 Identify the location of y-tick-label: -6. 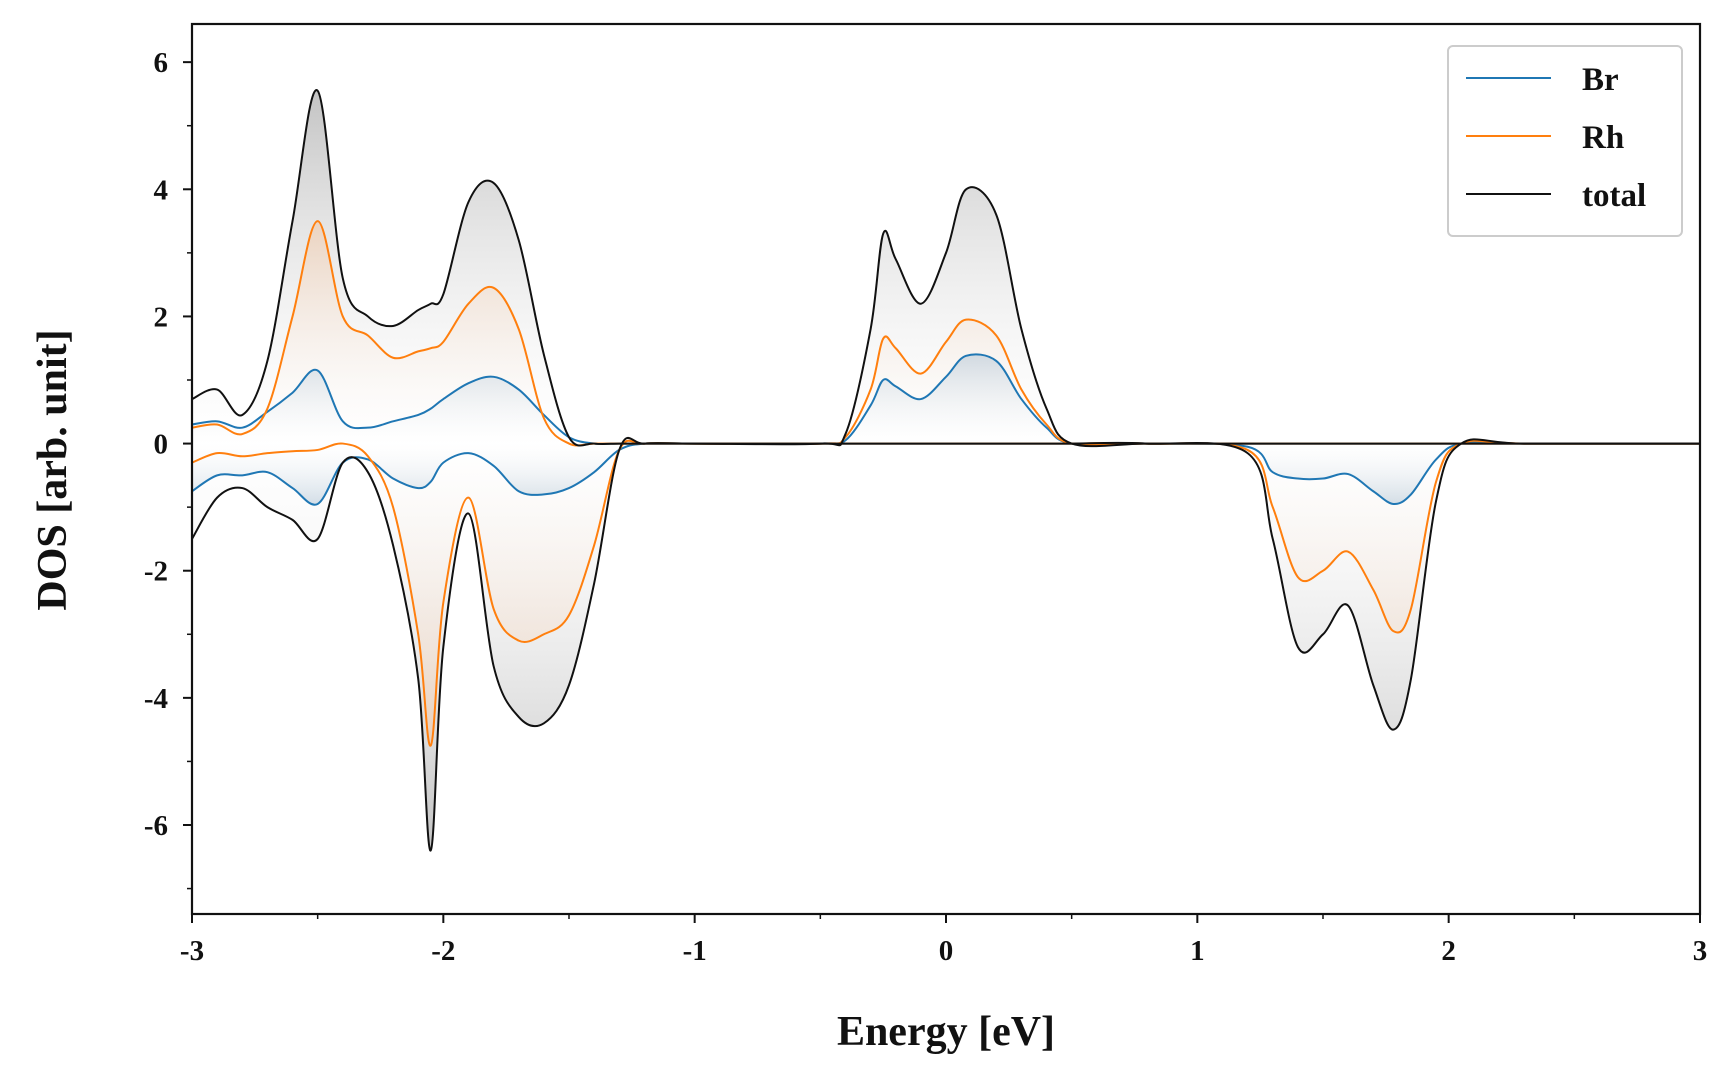
(156, 826).